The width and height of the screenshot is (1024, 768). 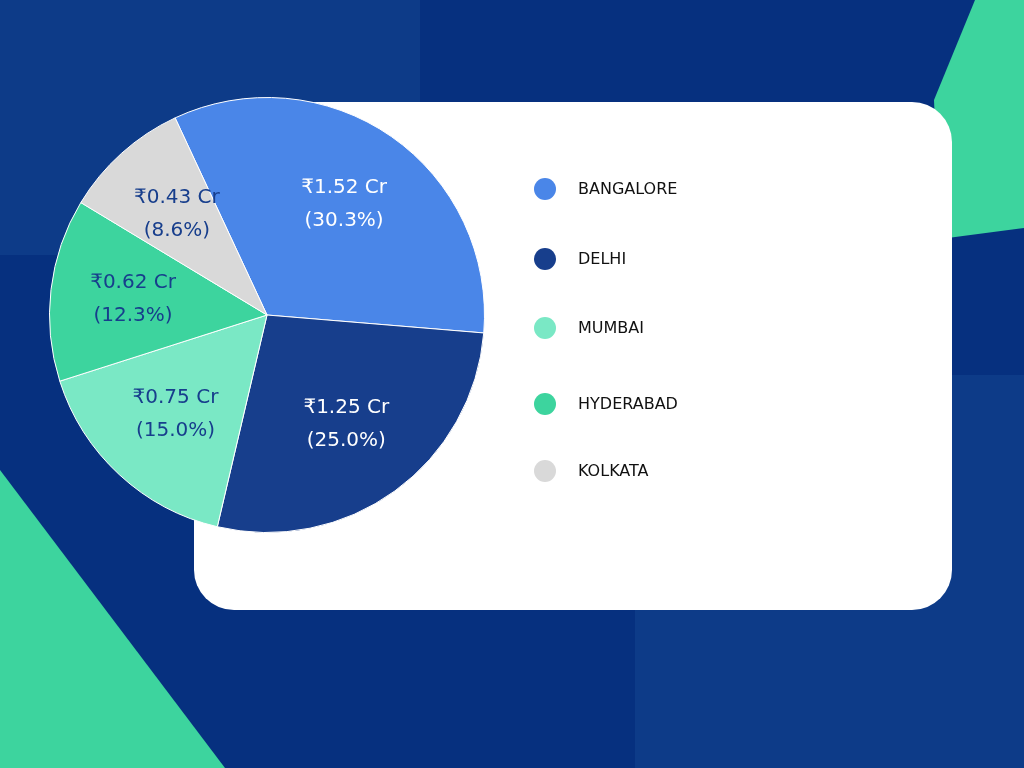 What do you see at coordinates (611, 328) in the screenshot?
I see `legend-label: MUMBAI` at bounding box center [611, 328].